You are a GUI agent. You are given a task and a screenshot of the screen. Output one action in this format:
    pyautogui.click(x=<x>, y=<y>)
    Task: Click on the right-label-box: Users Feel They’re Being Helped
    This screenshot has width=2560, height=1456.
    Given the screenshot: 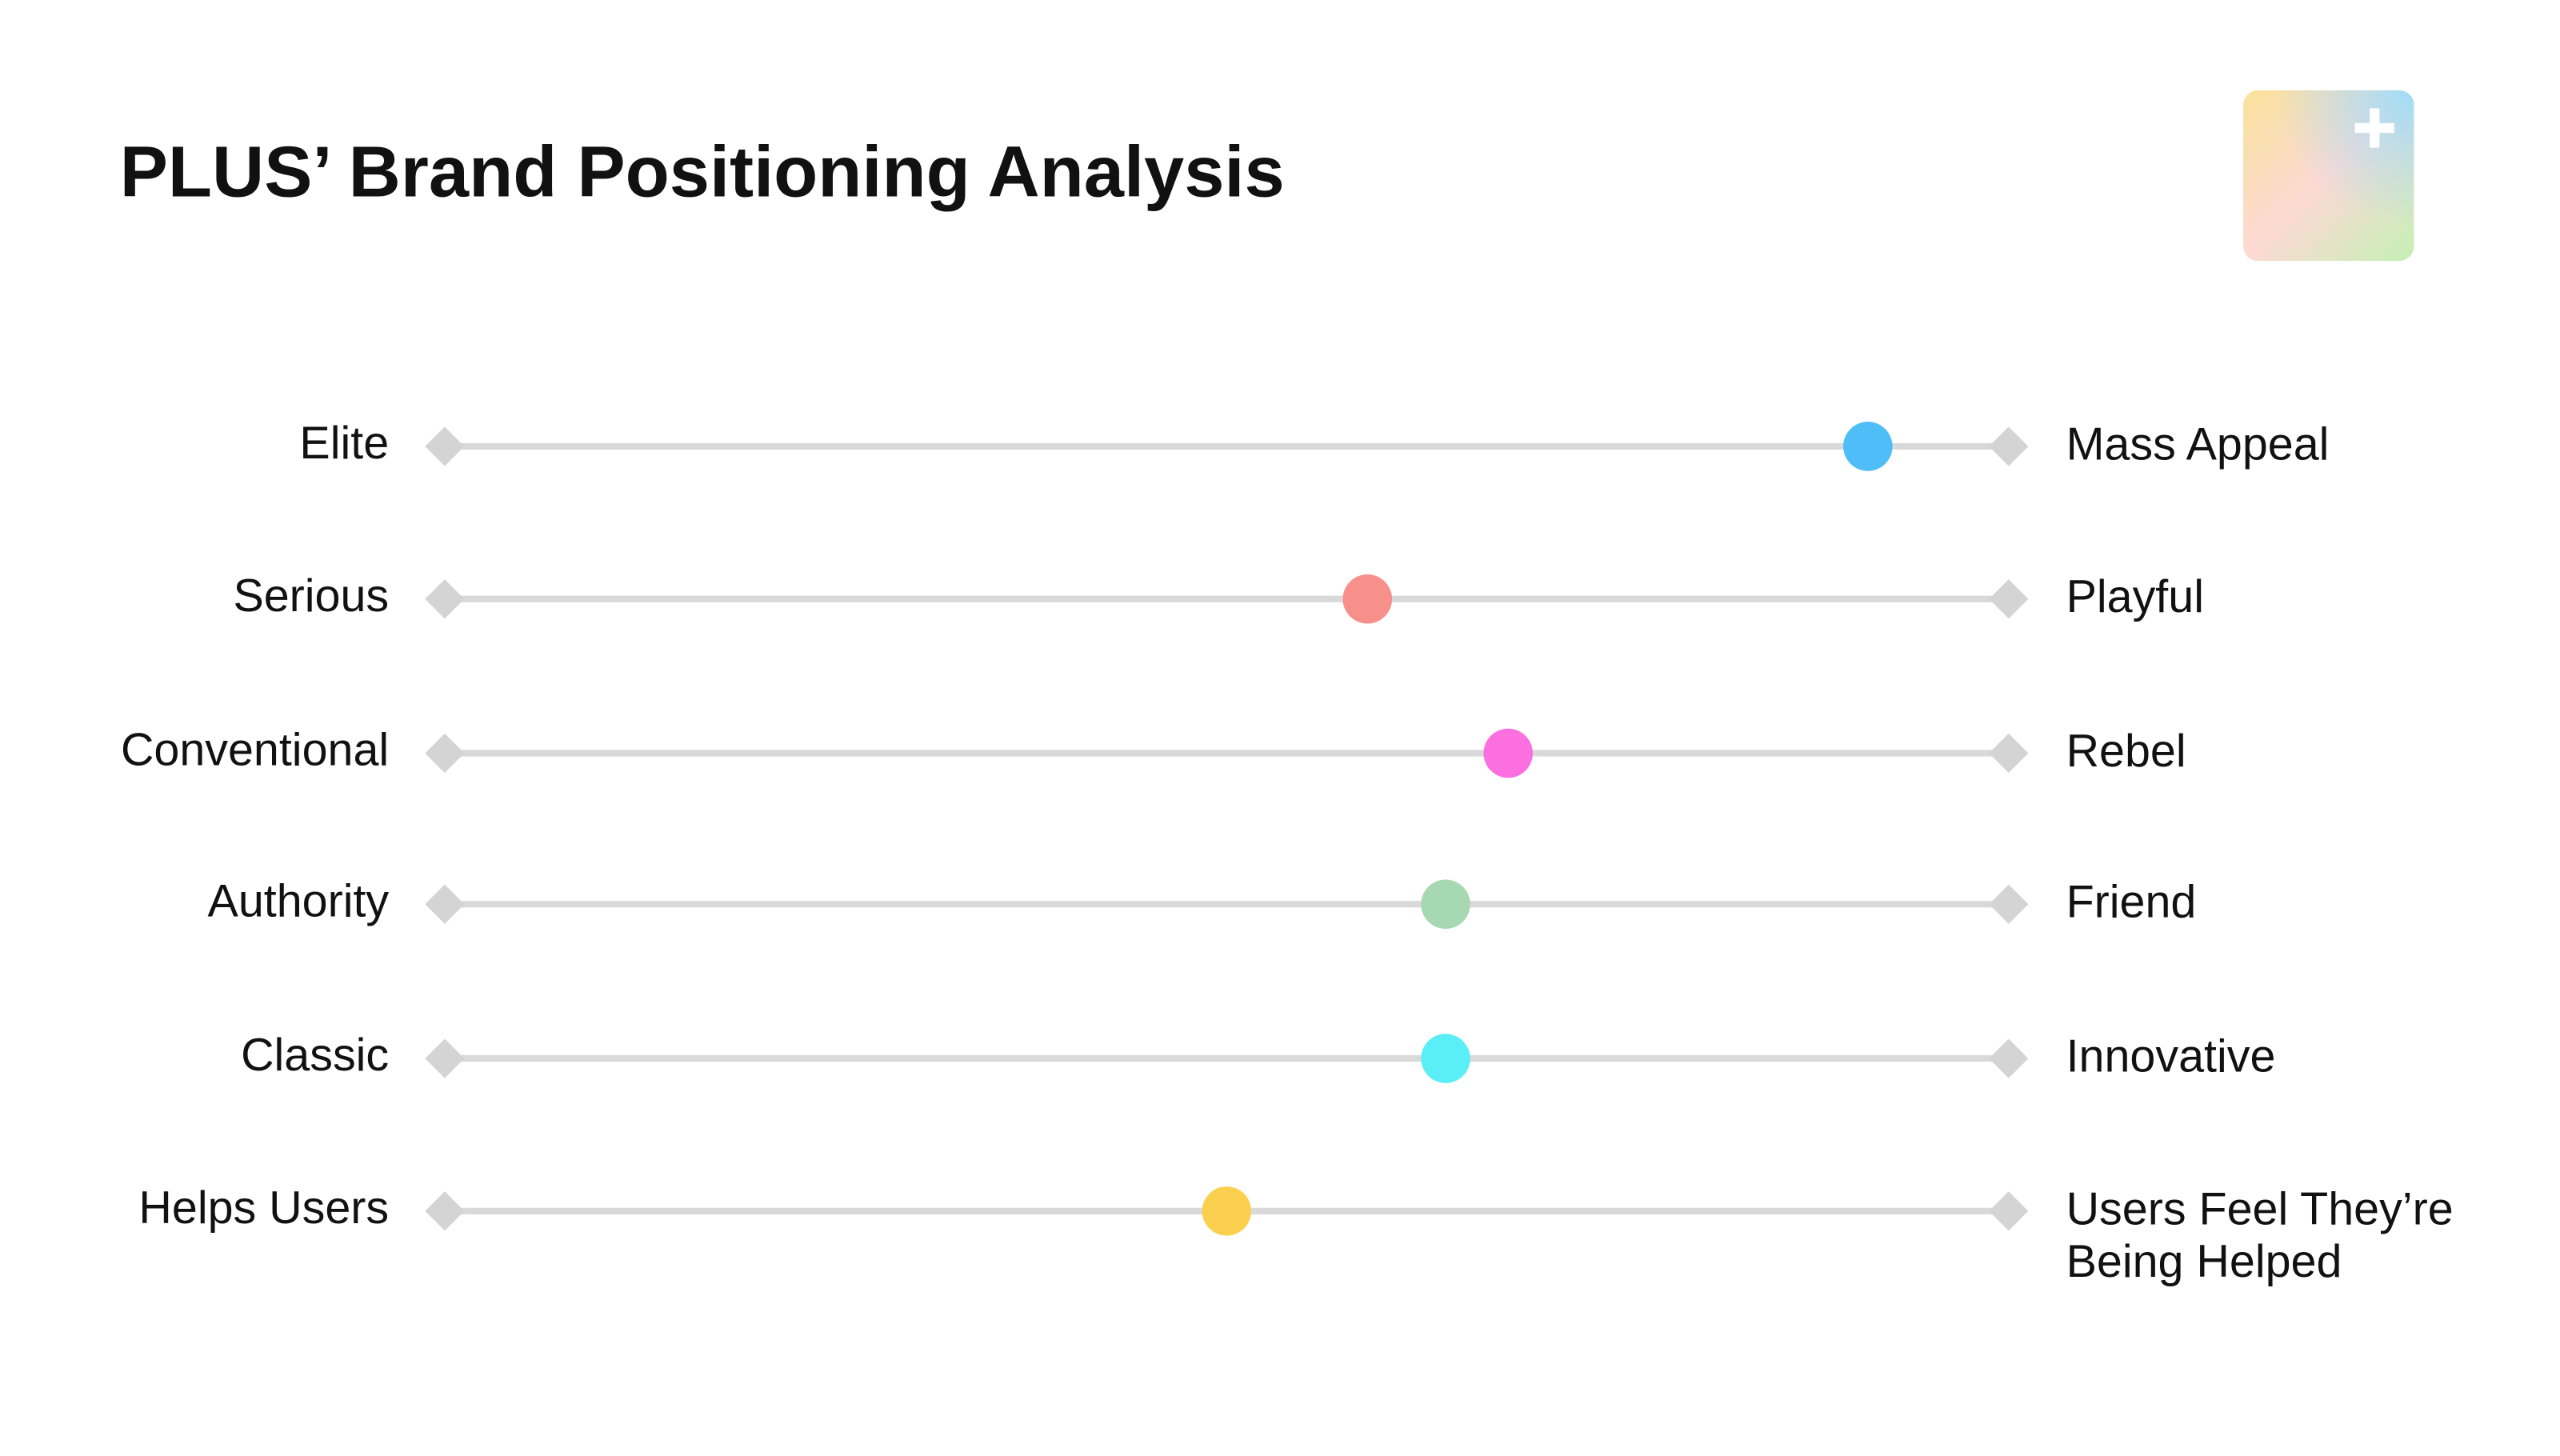 What is the action you would take?
    pyautogui.click(x=2260, y=1234)
    